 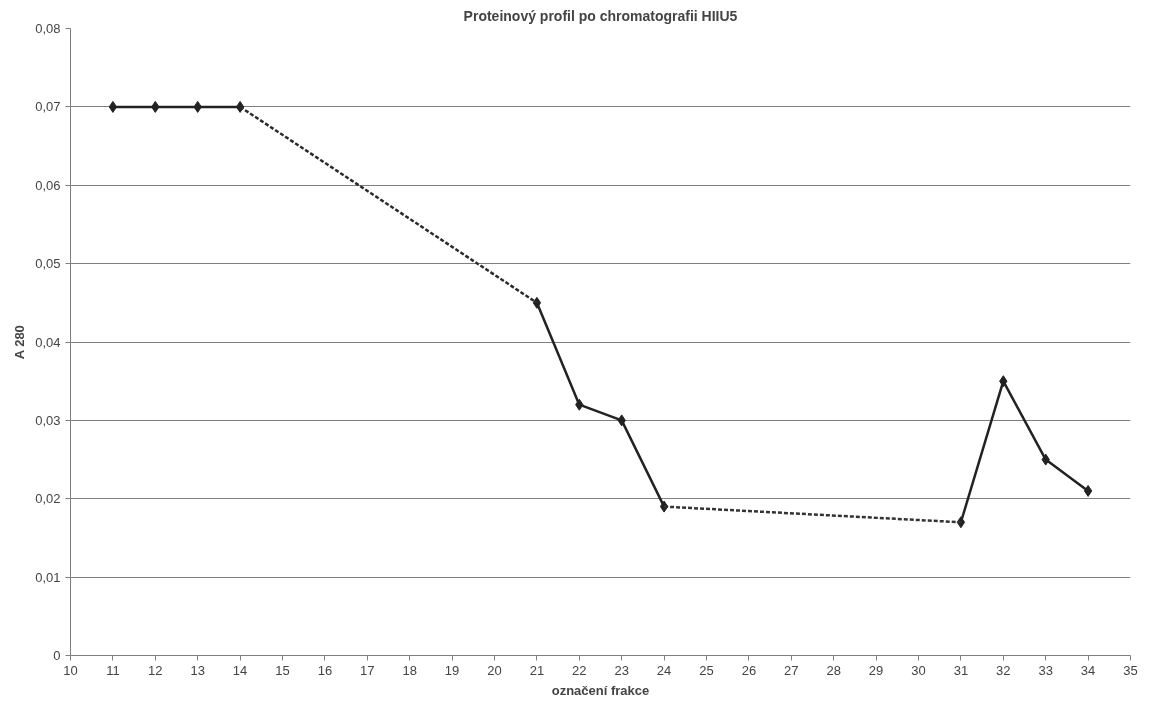 I want to click on x-tick-label: 30, so click(x=918, y=670).